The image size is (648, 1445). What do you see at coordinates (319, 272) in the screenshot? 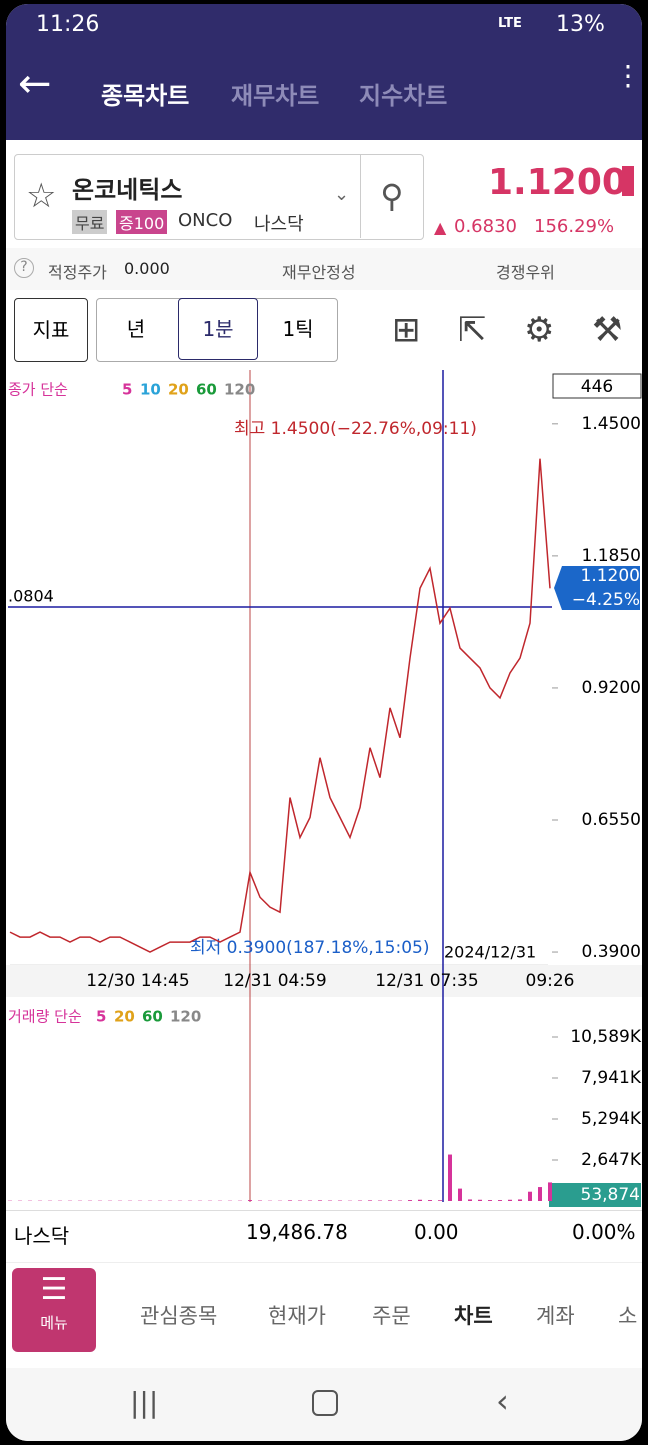
I see `info-item: 재무안정성` at bounding box center [319, 272].